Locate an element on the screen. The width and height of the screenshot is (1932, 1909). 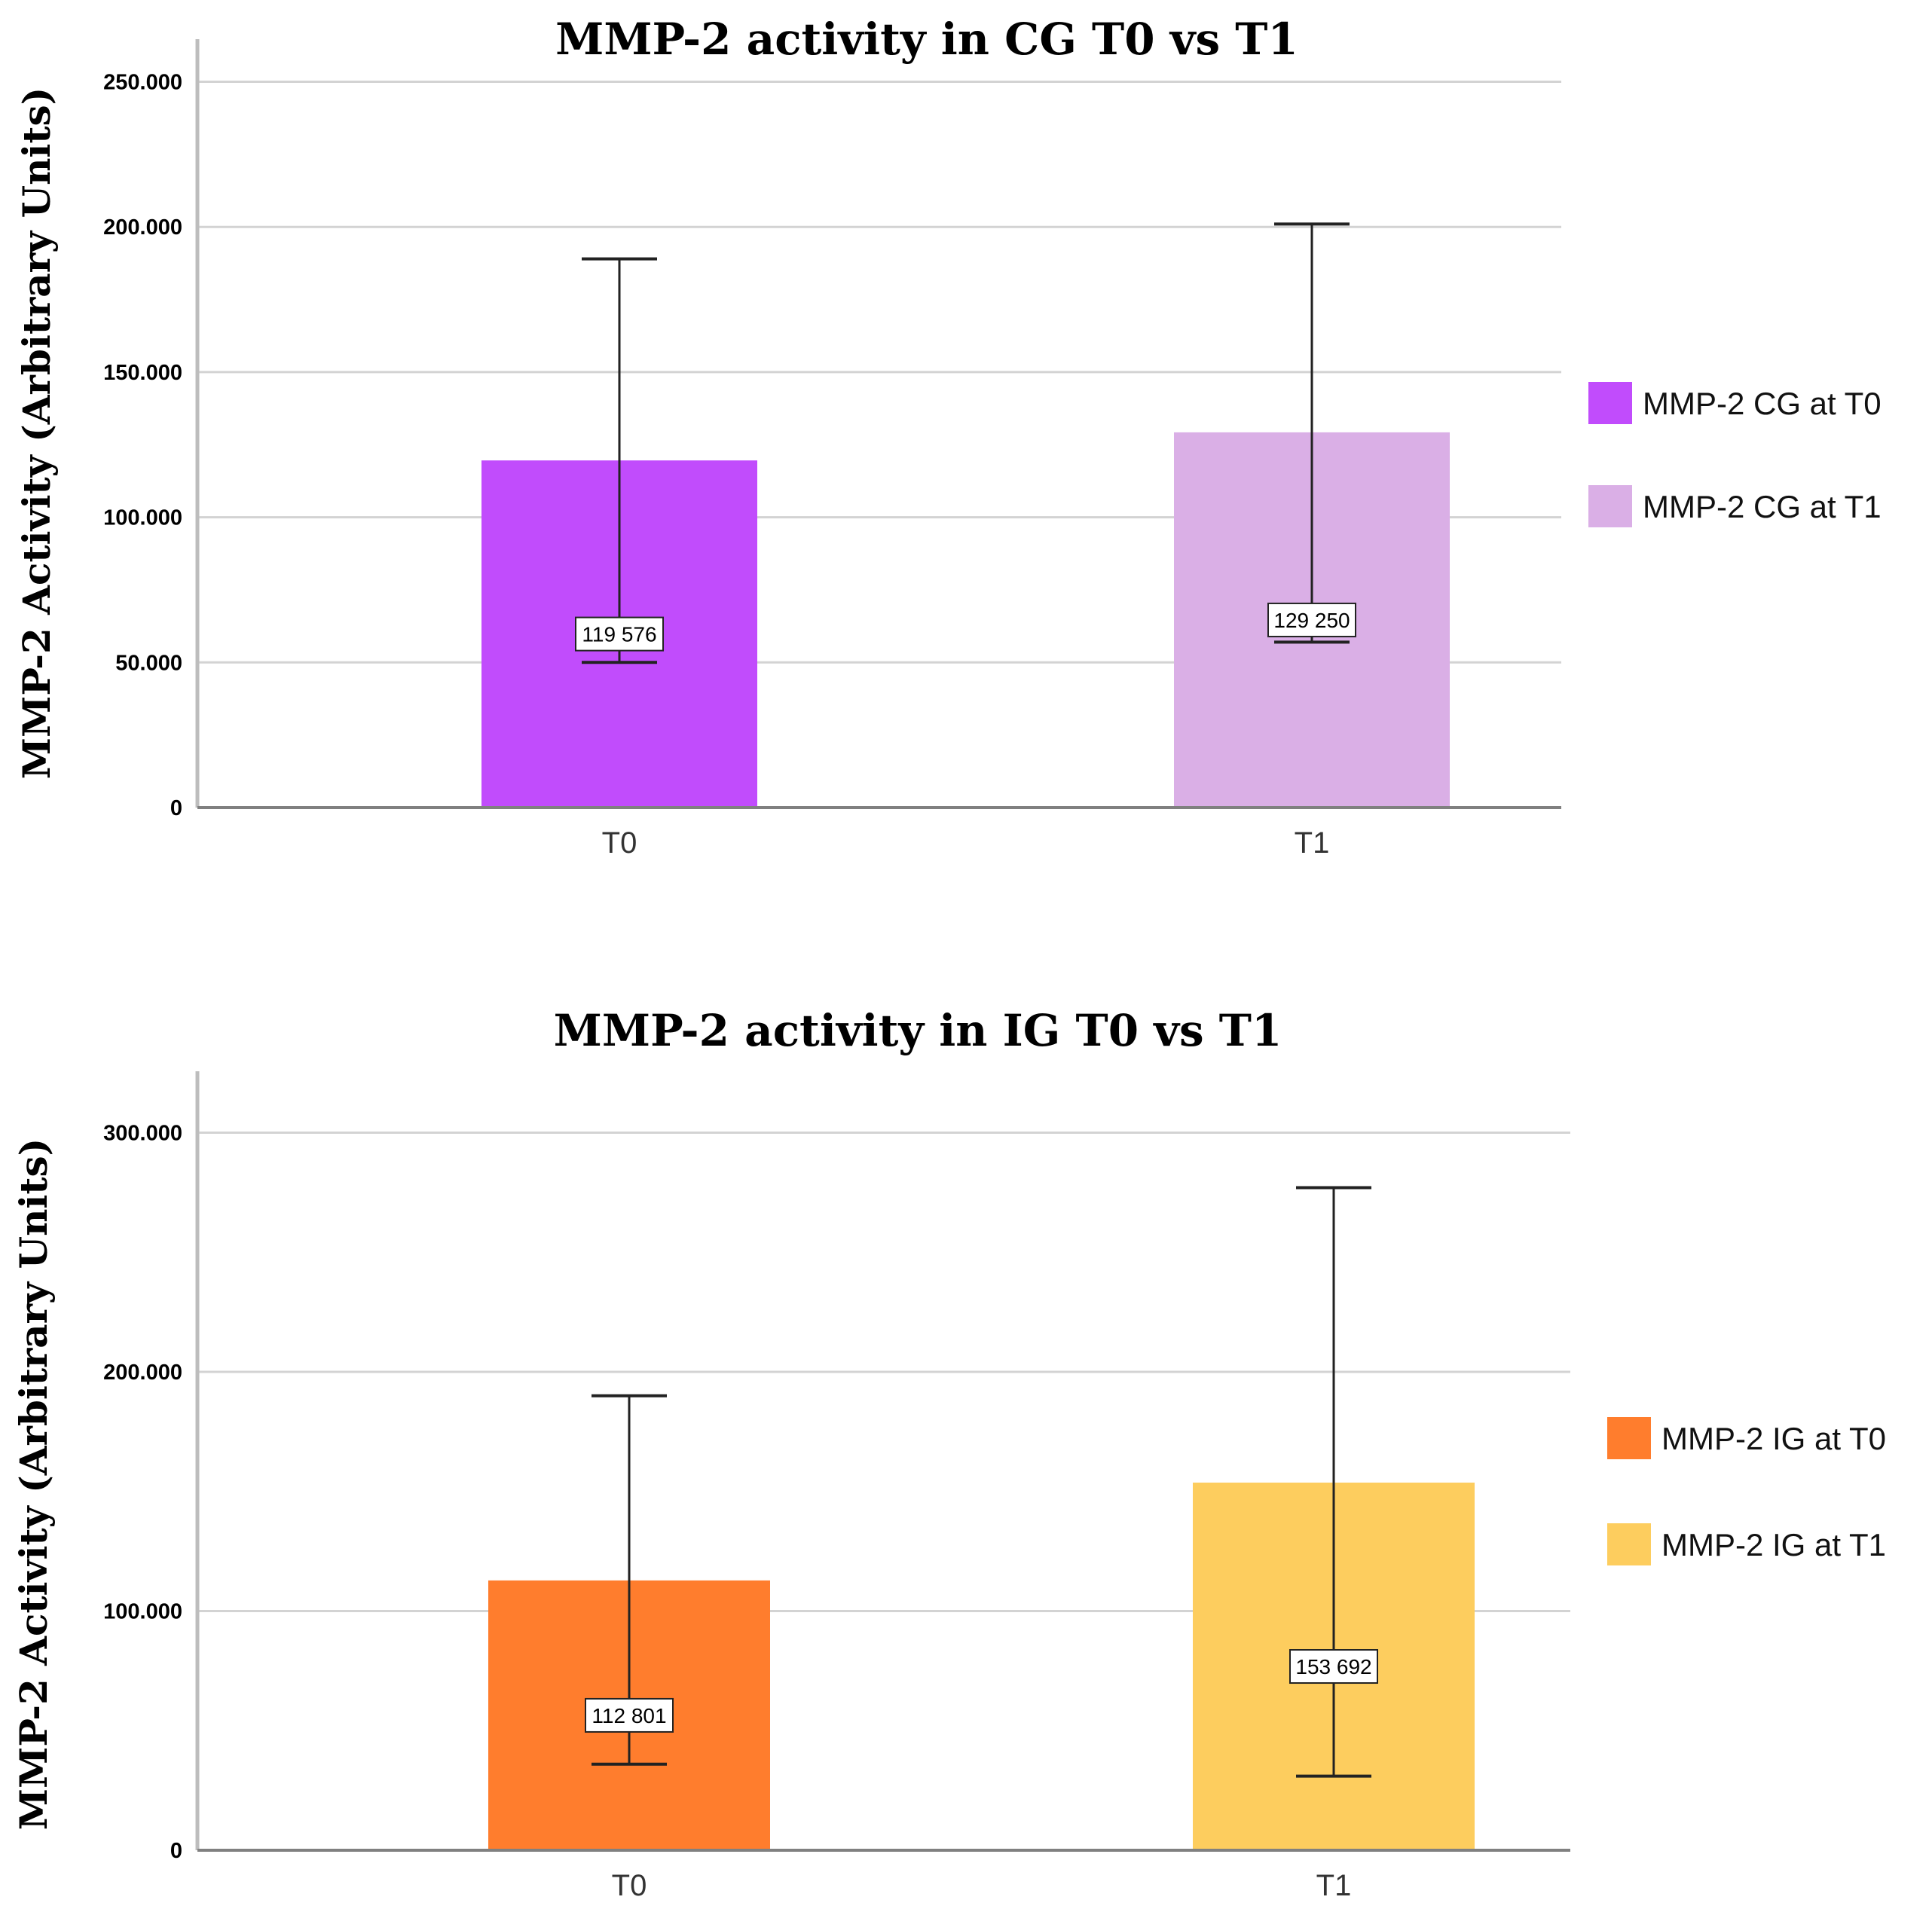
chart-cg-error-bars is located at coordinates (966, 443).